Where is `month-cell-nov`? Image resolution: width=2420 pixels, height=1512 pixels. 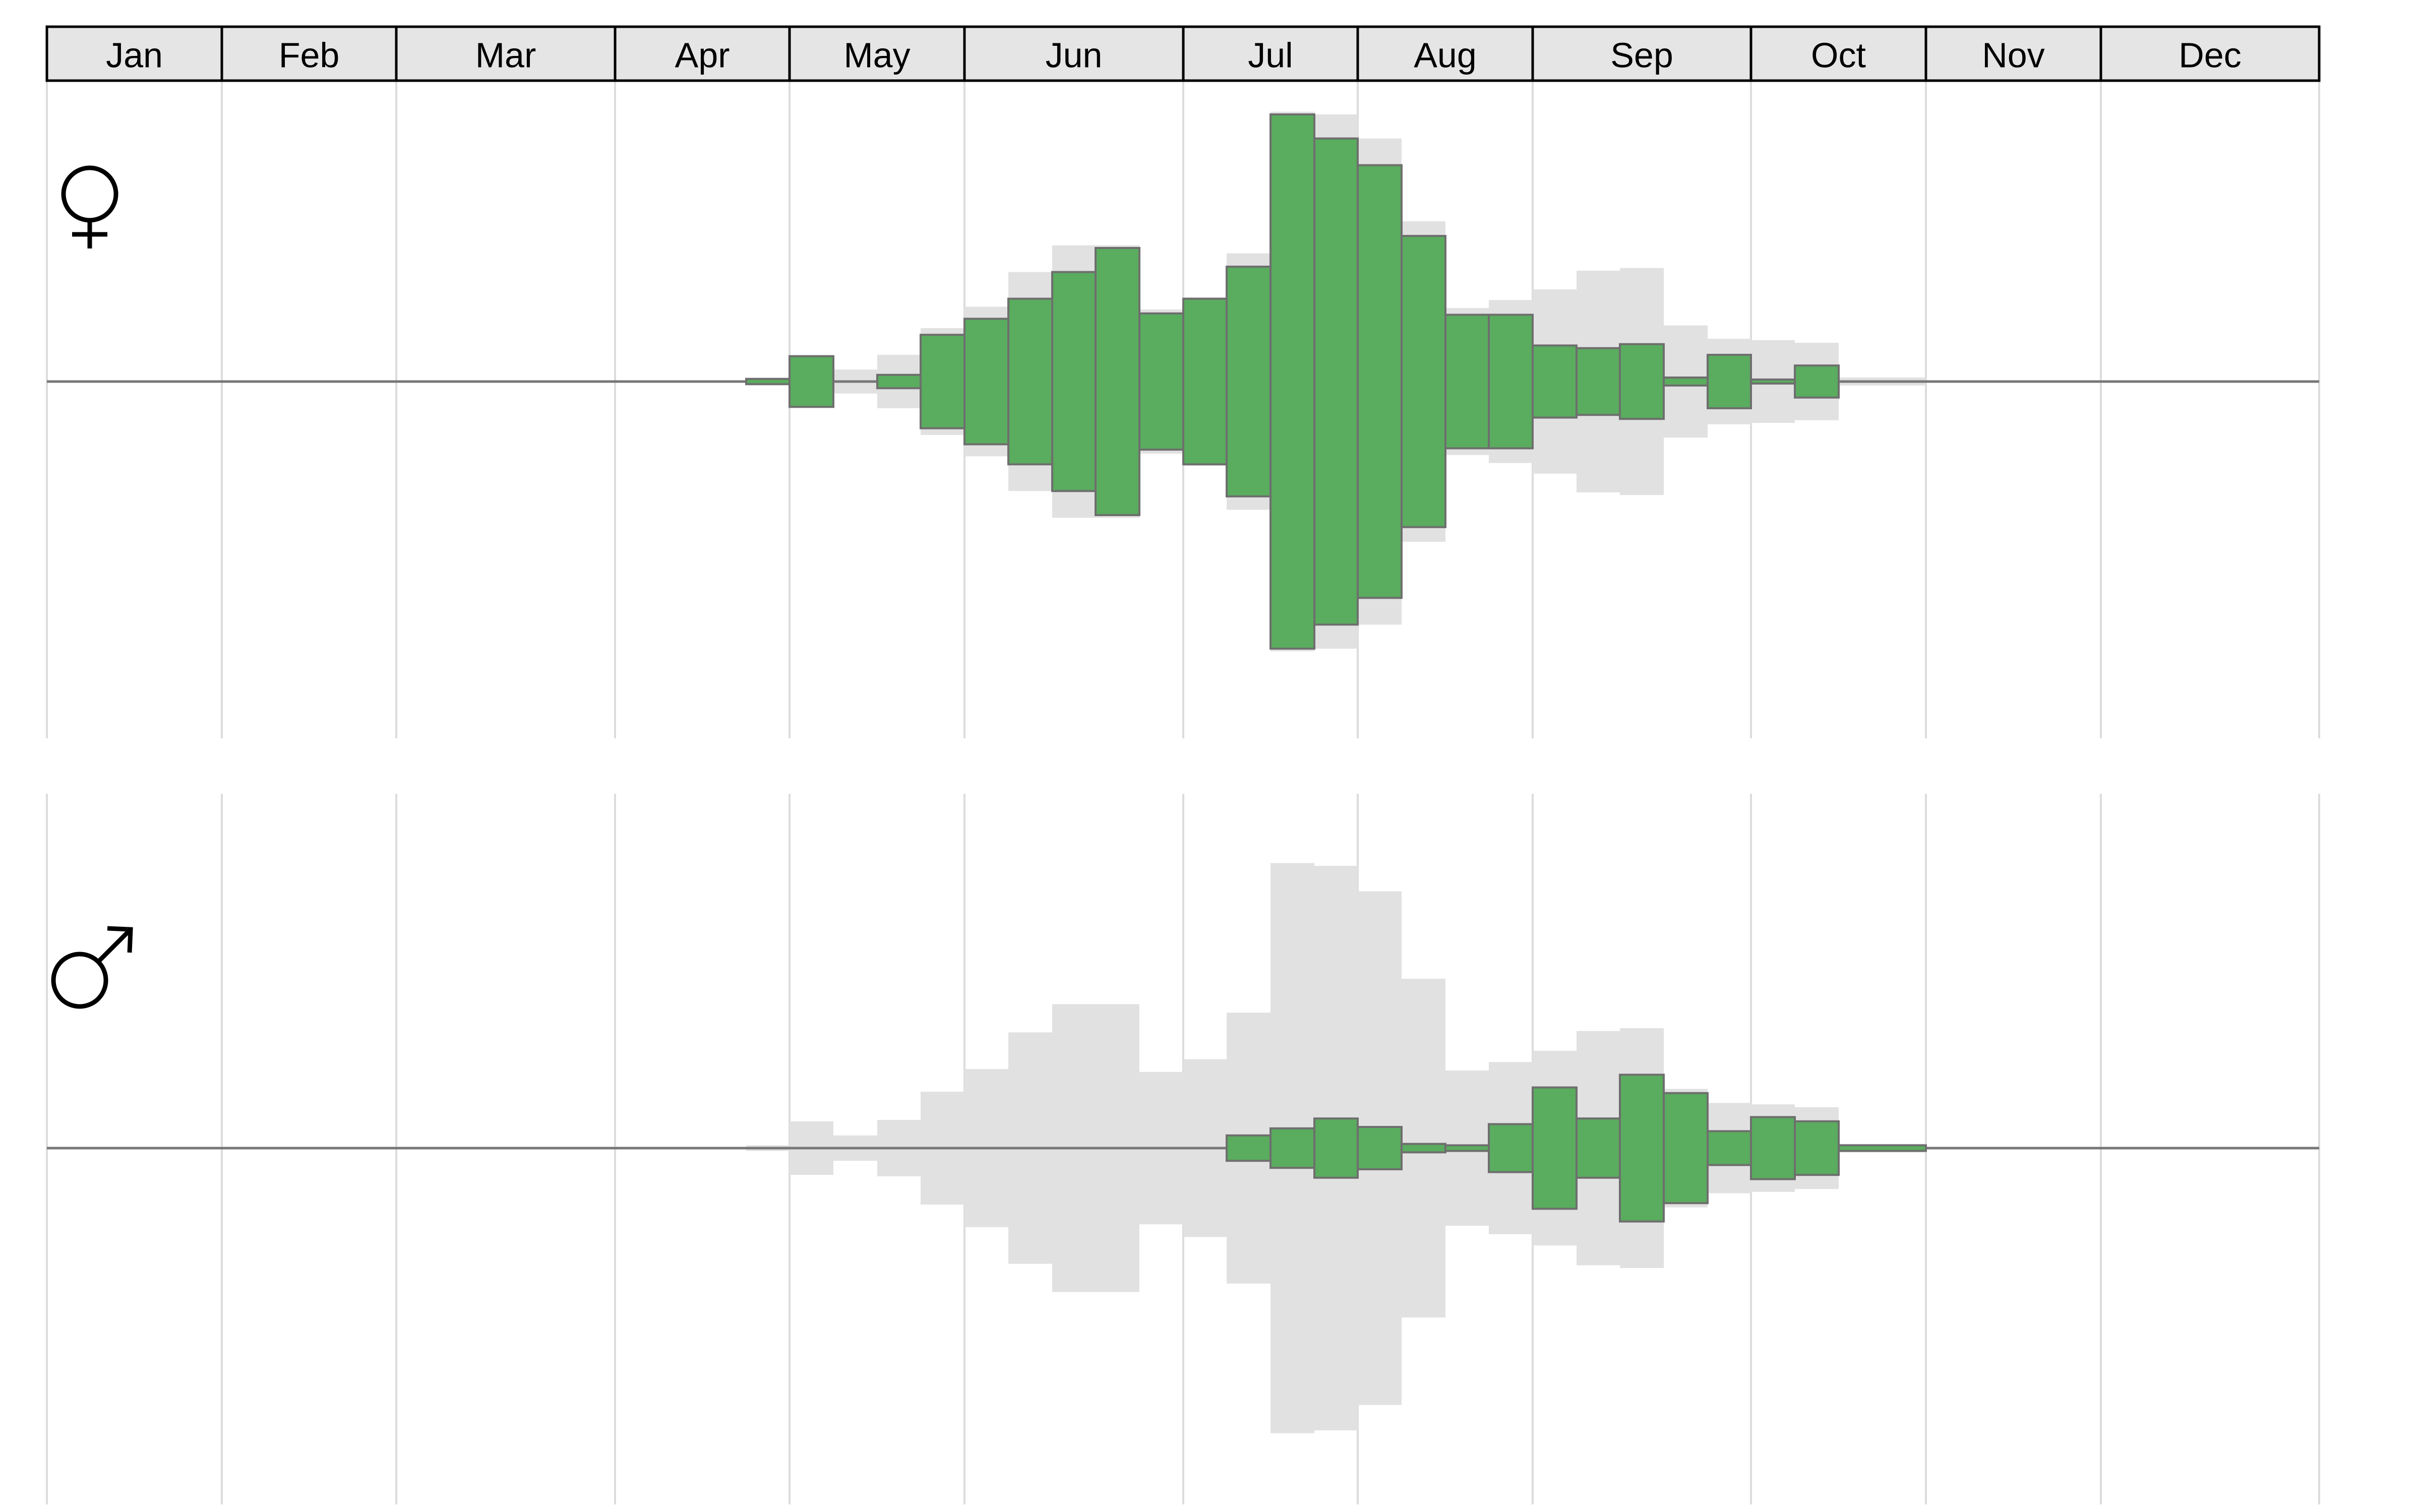
month-cell-nov is located at coordinates (2013, 54).